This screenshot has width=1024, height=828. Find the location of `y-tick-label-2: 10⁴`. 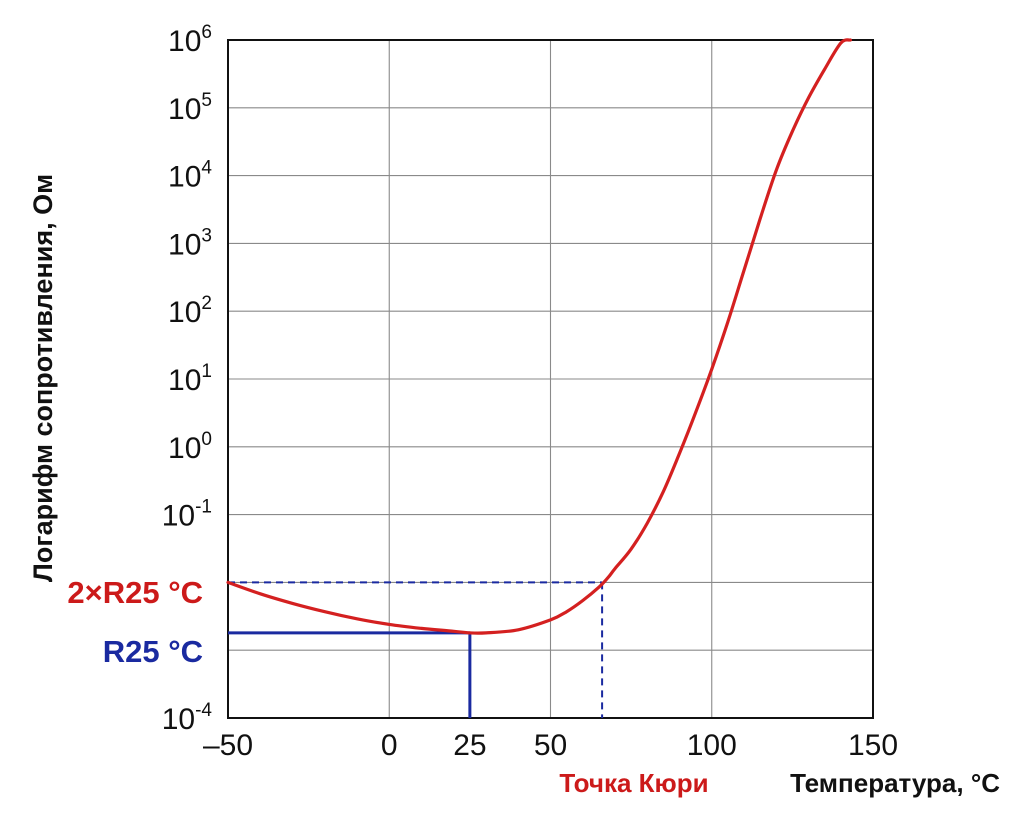

y-tick-label-2: 10⁴ is located at coordinates (190, 176).